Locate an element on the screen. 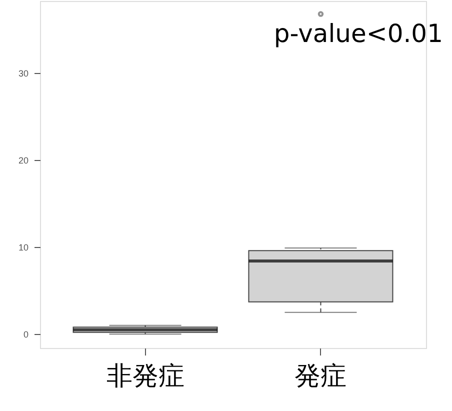 This screenshot has height=411, width=452. y-tick-label: 0 is located at coordinates (25, 335).